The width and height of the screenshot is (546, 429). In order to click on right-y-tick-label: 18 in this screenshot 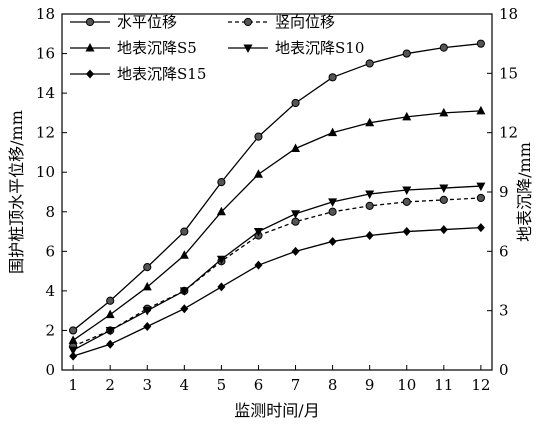, I will do `click(508, 14)`.